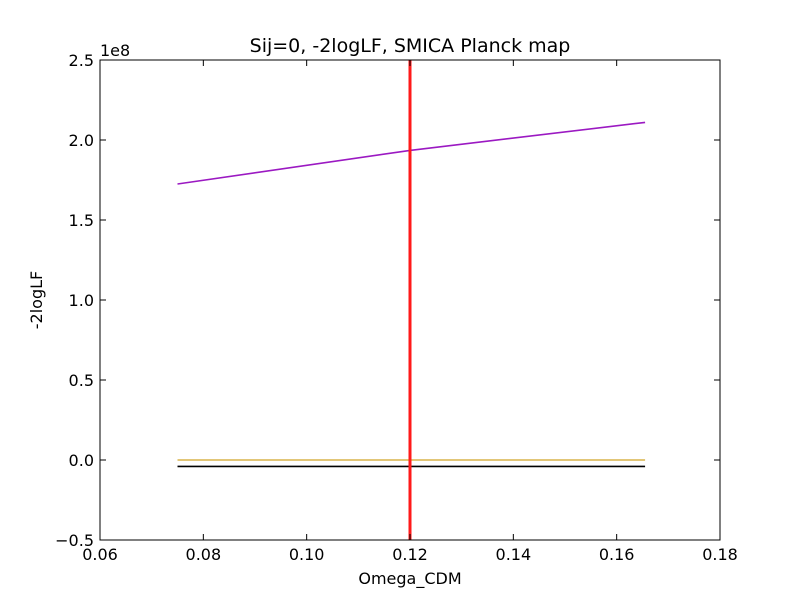 Image resolution: width=800 pixels, height=600 pixels. What do you see at coordinates (81, 220) in the screenshot?
I see `y-tick-label: 1.5` at bounding box center [81, 220].